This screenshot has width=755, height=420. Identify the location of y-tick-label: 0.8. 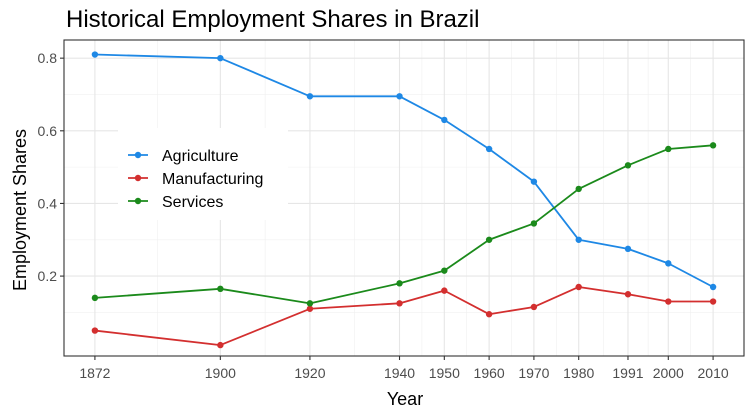
(48, 58).